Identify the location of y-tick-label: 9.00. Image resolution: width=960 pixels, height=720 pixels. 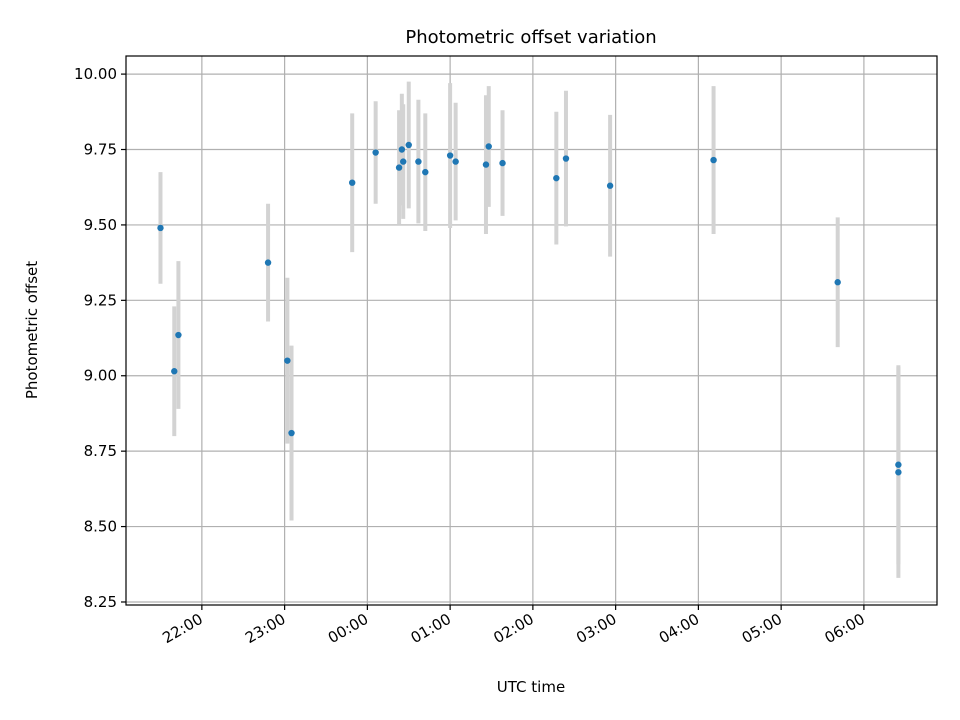
(100, 376).